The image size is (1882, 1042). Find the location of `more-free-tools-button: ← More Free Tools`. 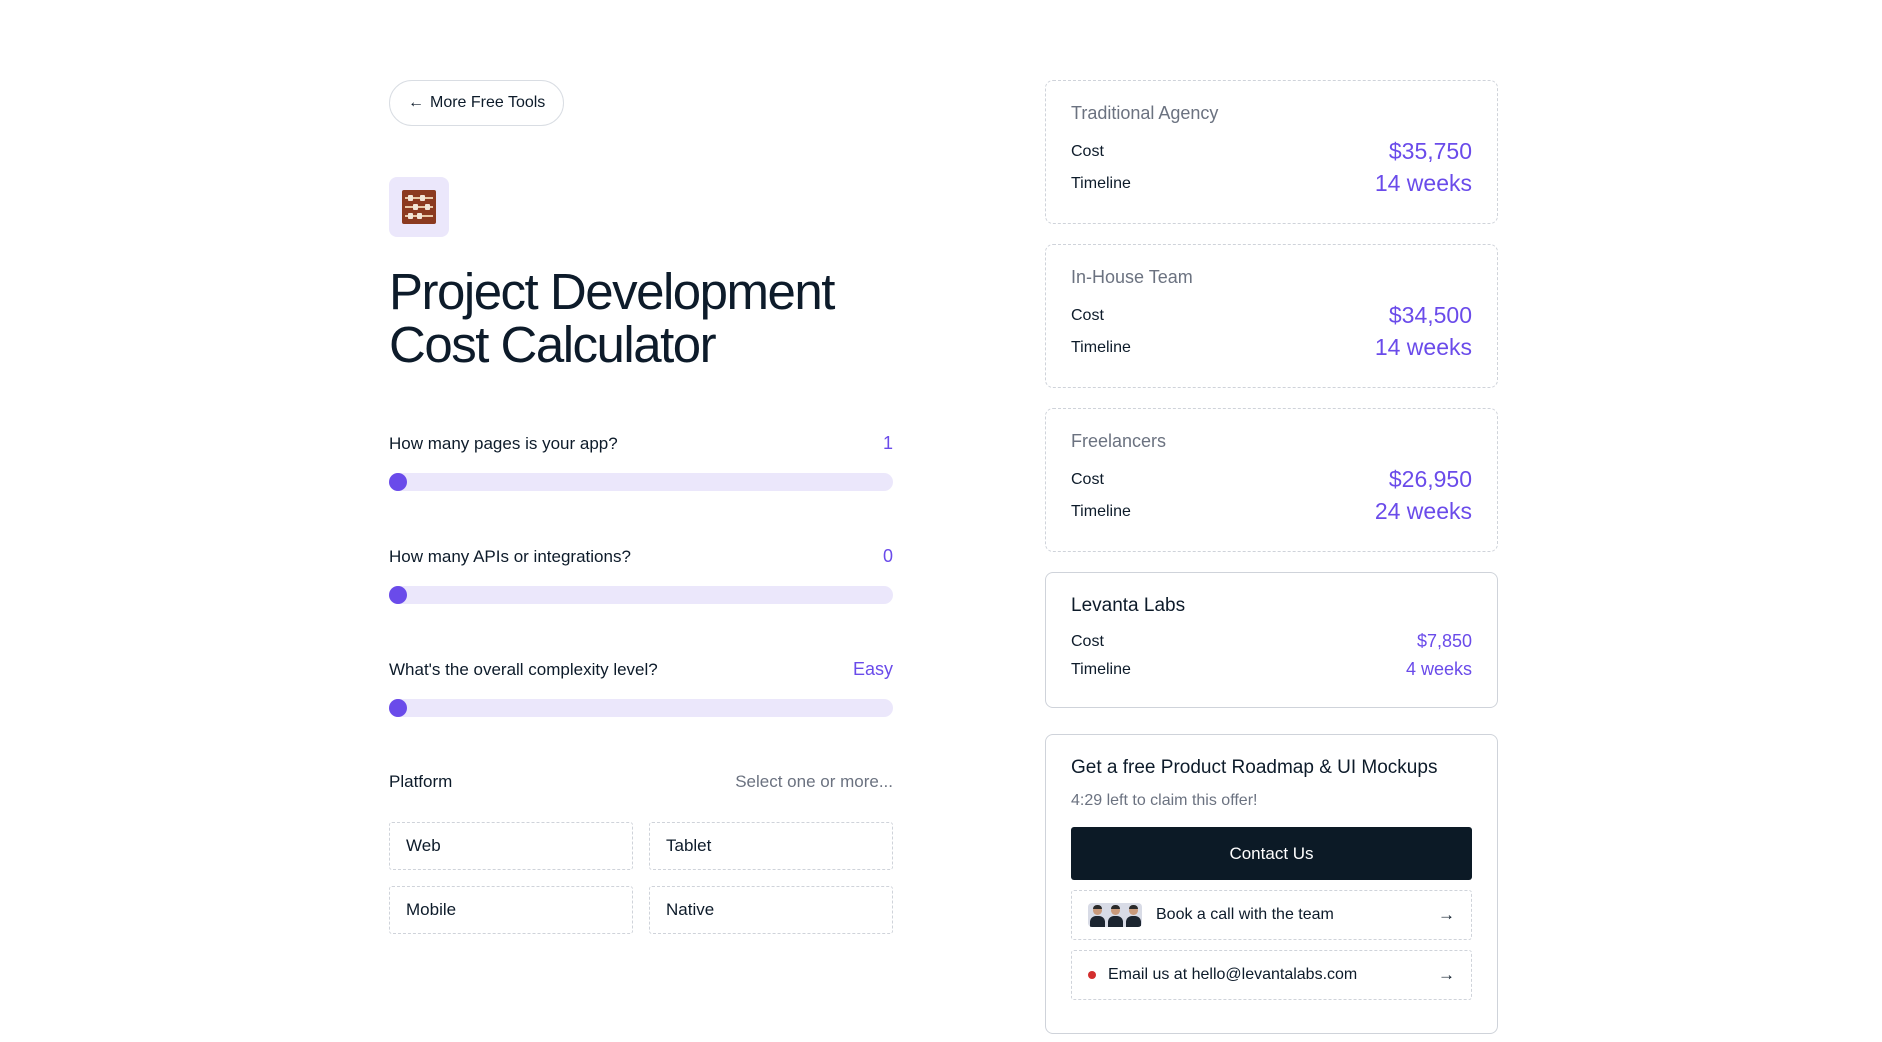

more-free-tools-button: ← More Free Tools is located at coordinates (477, 103).